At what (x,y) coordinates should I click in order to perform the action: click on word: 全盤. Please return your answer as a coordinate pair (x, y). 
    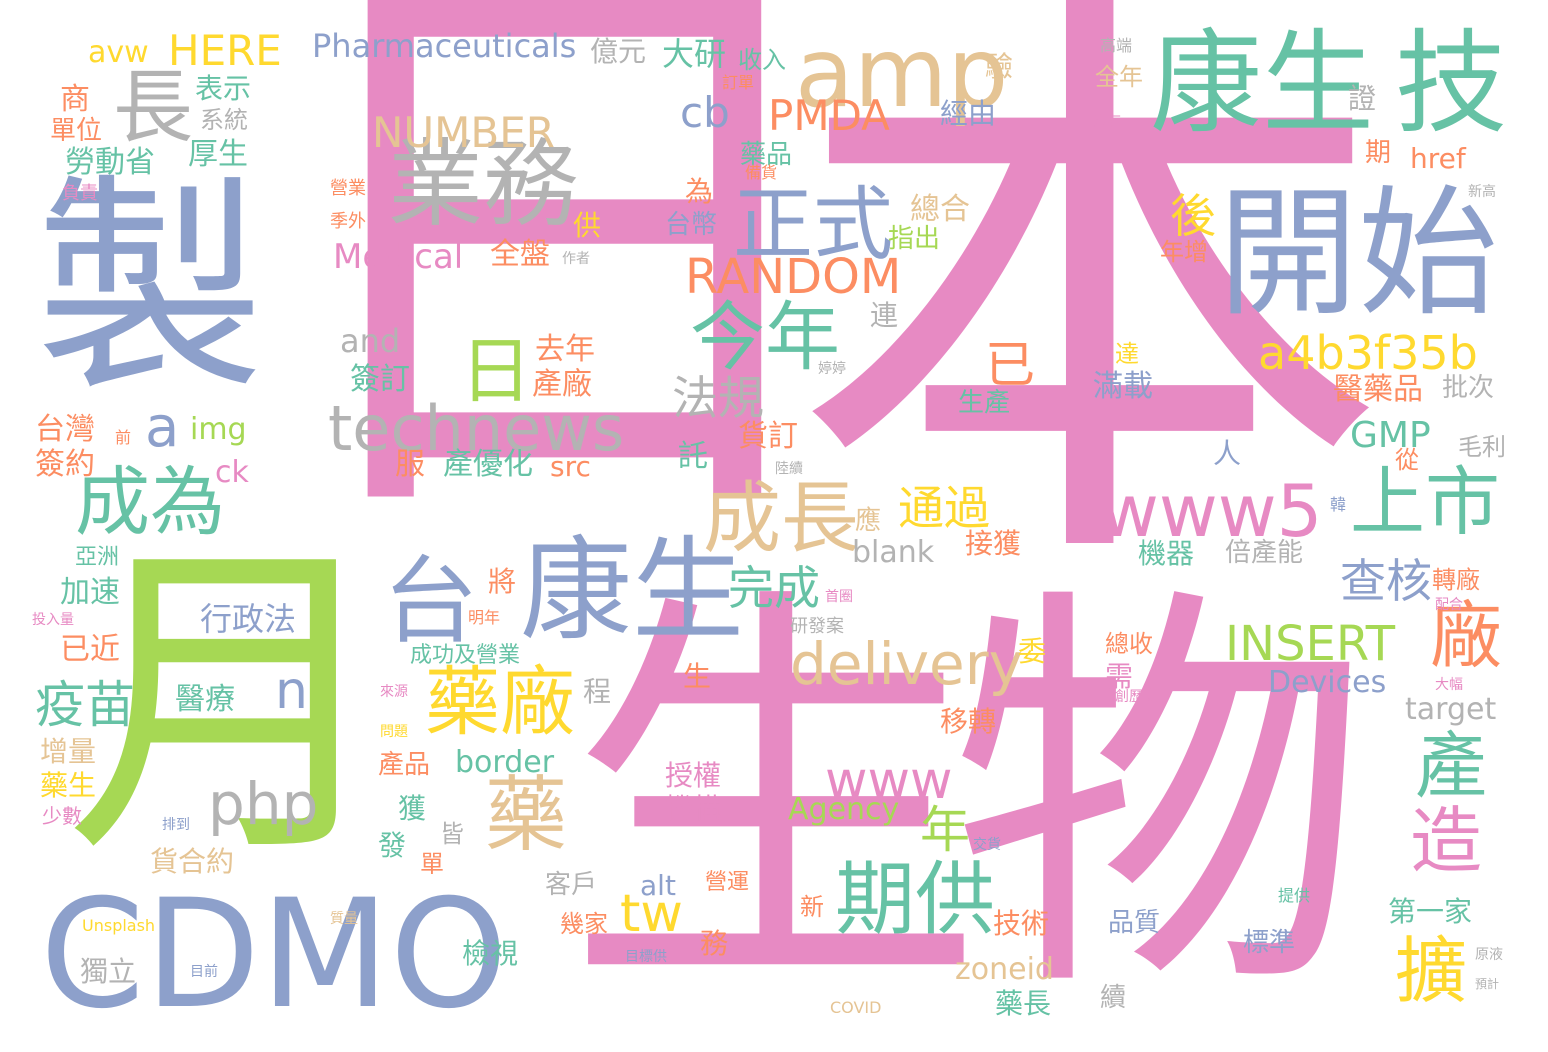
    Looking at the image, I should click on (520, 254).